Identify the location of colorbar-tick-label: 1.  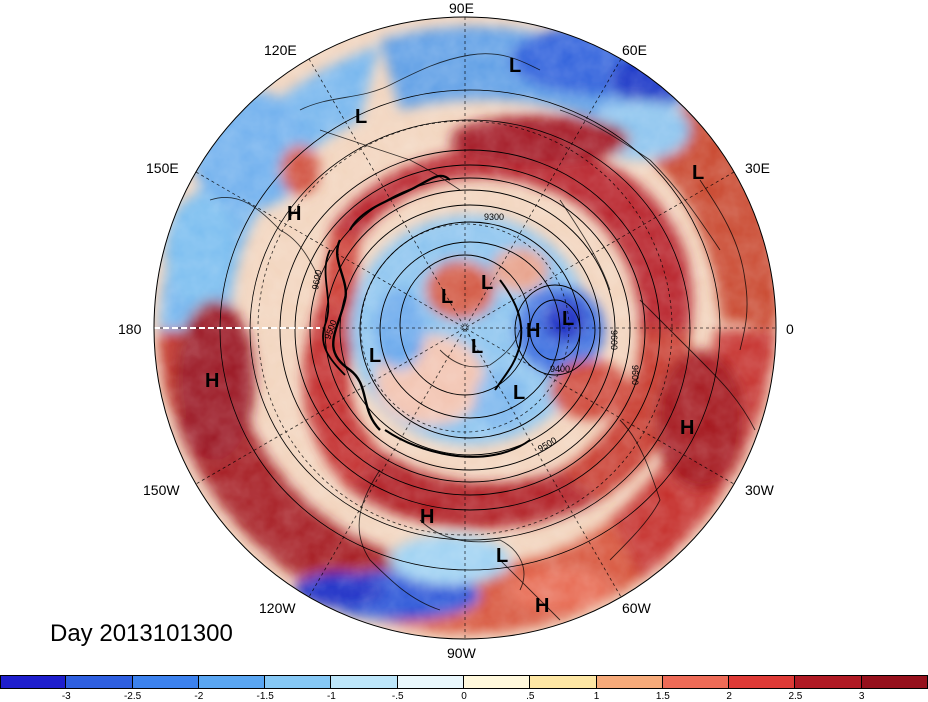
(596, 696).